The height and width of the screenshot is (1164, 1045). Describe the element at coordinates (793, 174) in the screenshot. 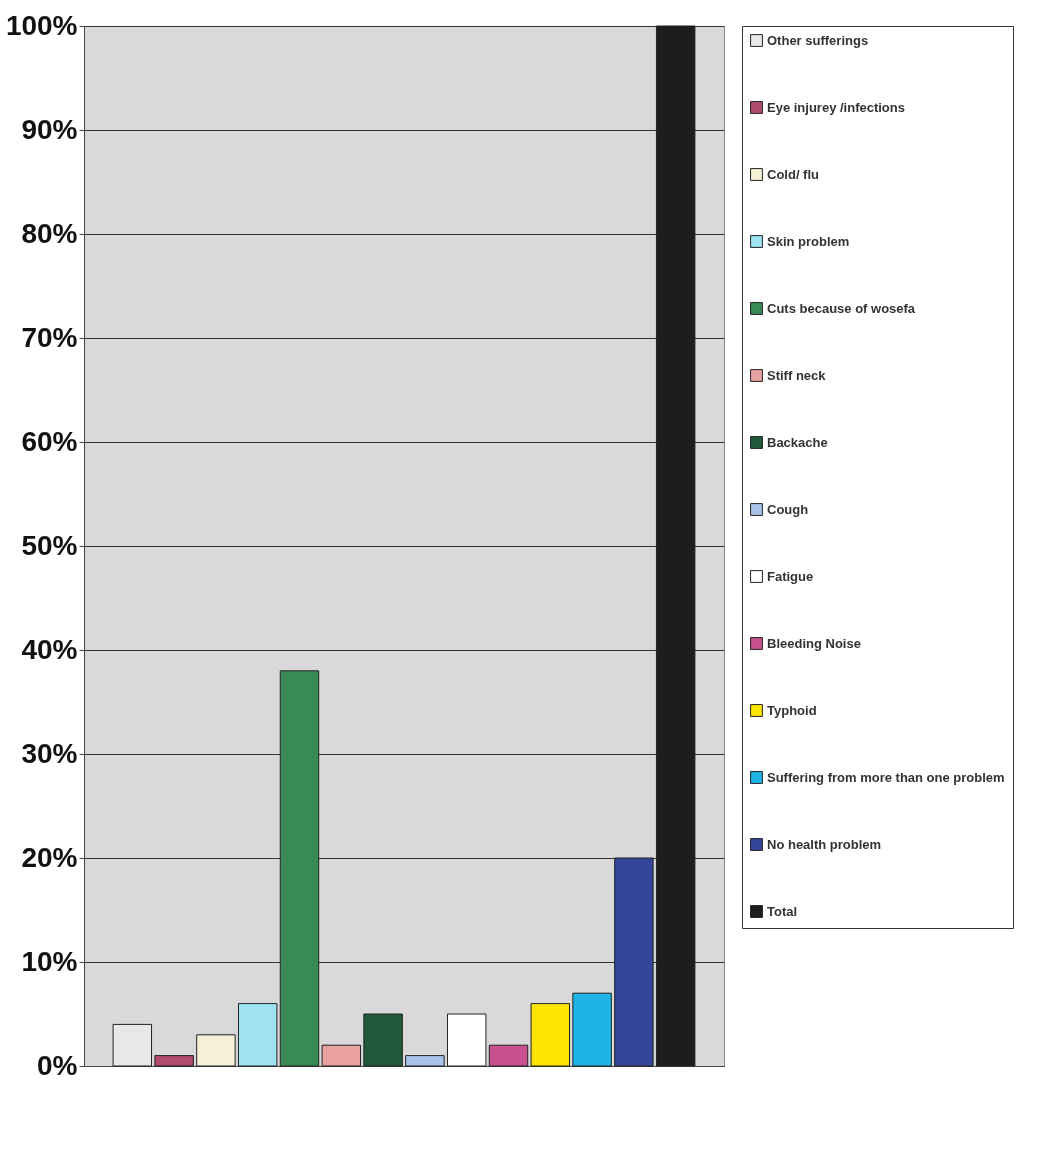

I see `legend-label: Cold/ flu` at that location.